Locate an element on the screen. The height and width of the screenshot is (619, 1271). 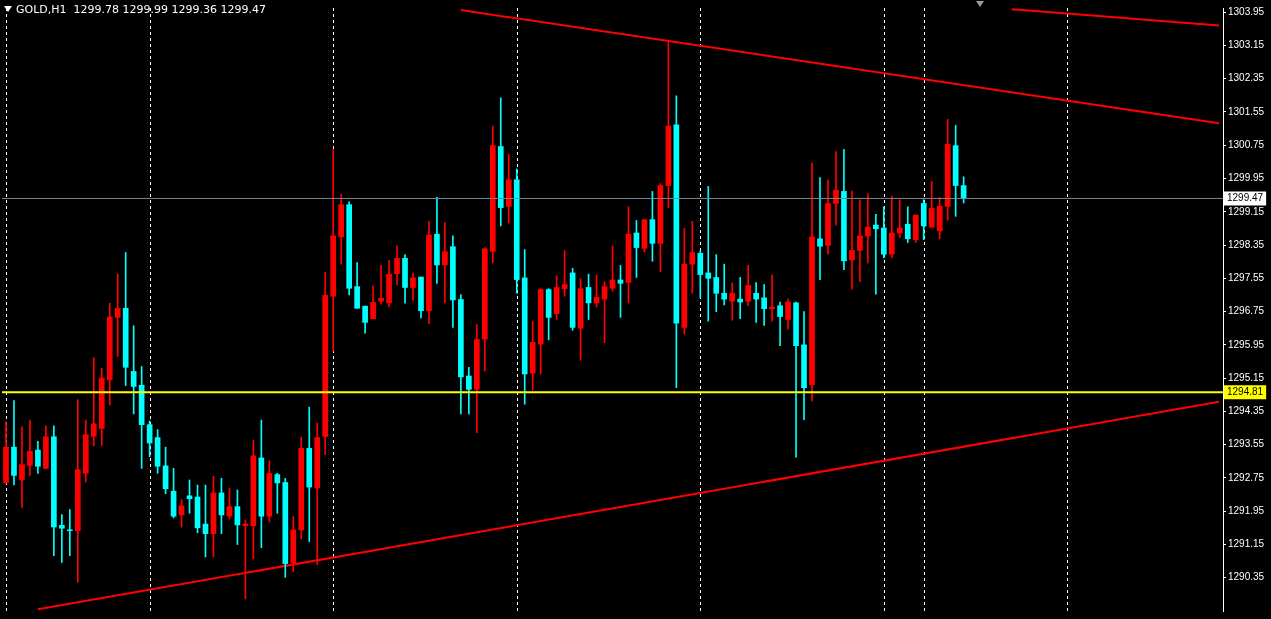
y-tick-label: 1296.75 is located at coordinates (1246, 311).